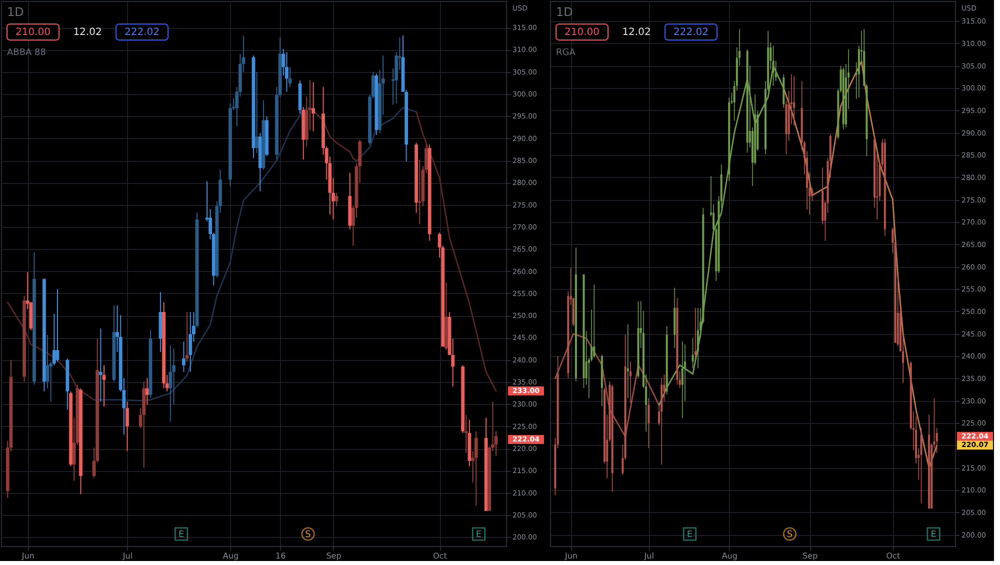 The height and width of the screenshot is (565, 1000). I want to click on x-tick-label: 16, so click(280, 556).